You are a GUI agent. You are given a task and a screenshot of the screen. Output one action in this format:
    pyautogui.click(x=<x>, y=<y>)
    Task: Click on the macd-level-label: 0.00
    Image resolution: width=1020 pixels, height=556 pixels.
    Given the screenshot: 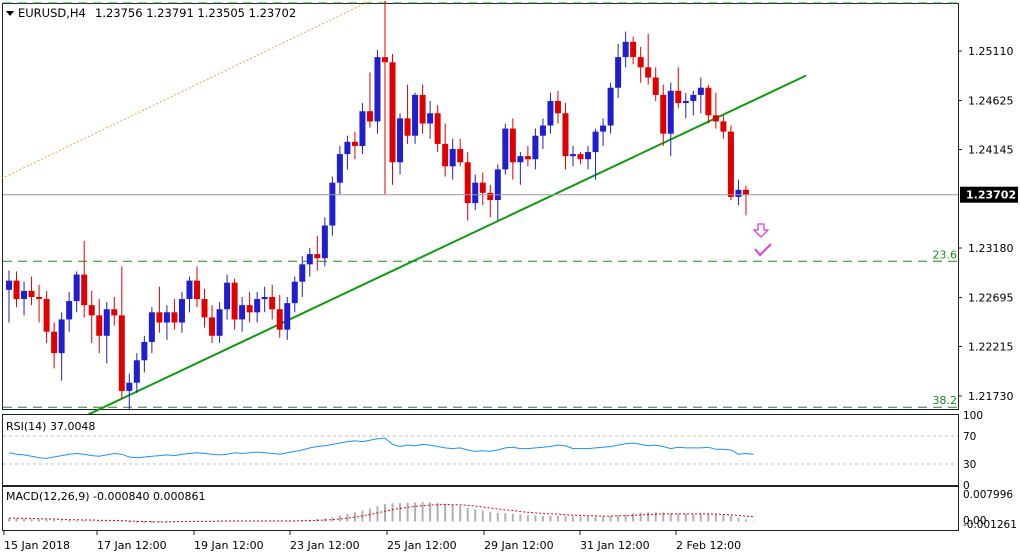 What is the action you would take?
    pyautogui.click(x=974, y=521)
    